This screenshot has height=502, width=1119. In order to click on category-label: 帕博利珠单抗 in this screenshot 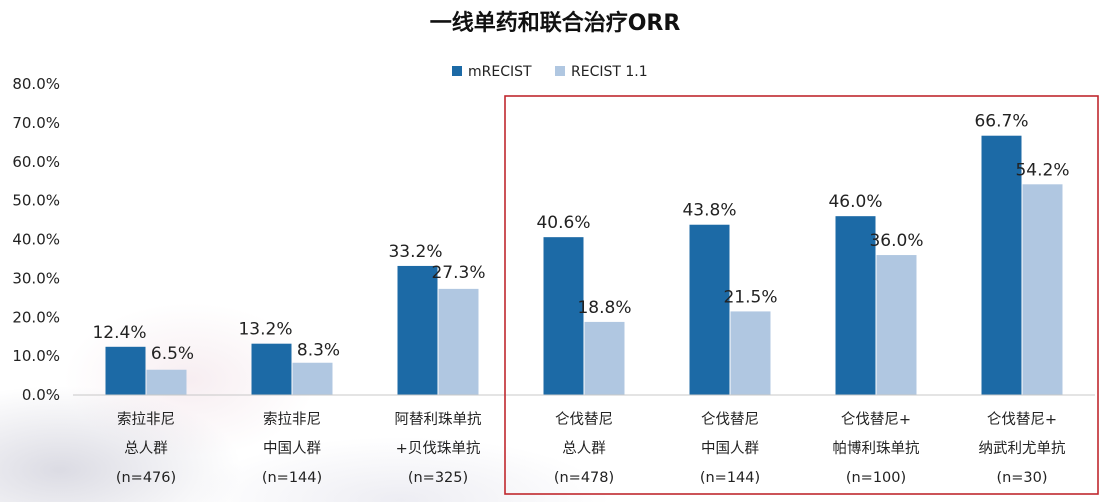, I will do `click(876, 448)`.